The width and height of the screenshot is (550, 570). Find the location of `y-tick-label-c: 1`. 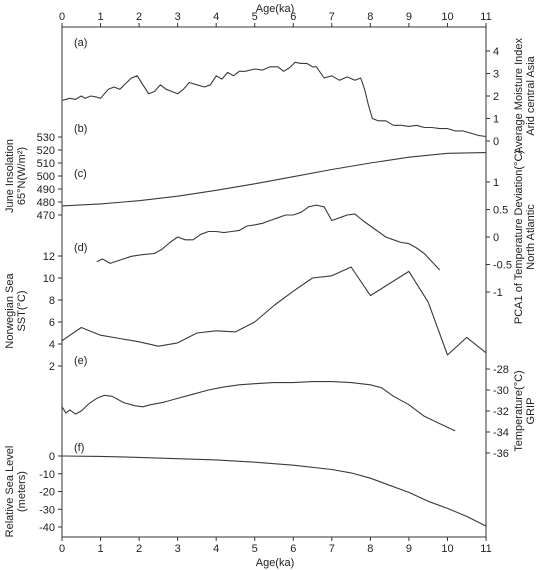

y-tick-label-c: 1 is located at coordinates (496, 183).